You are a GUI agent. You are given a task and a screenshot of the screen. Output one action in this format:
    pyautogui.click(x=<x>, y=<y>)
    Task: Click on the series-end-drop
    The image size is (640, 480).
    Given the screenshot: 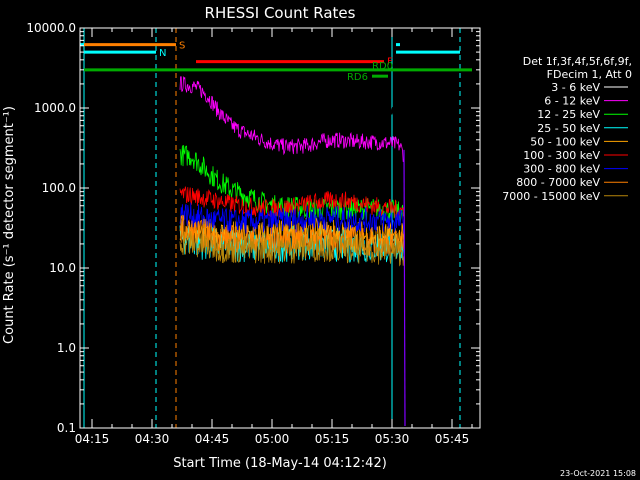 What is the action you would take?
    pyautogui.click(x=404, y=288)
    